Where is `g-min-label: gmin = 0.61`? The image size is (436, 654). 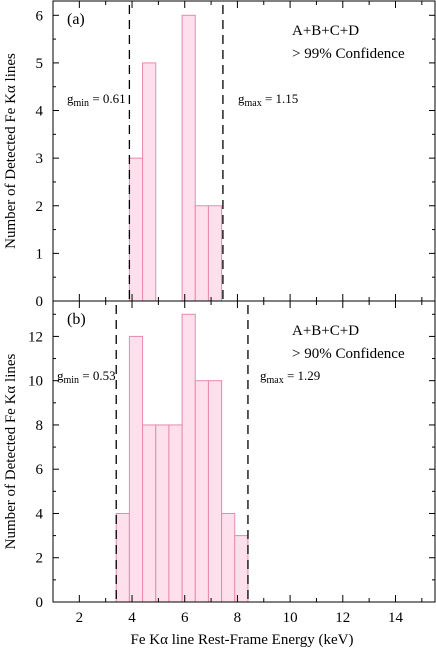 g-min-label: gmin = 0.61 is located at coordinates (96, 100).